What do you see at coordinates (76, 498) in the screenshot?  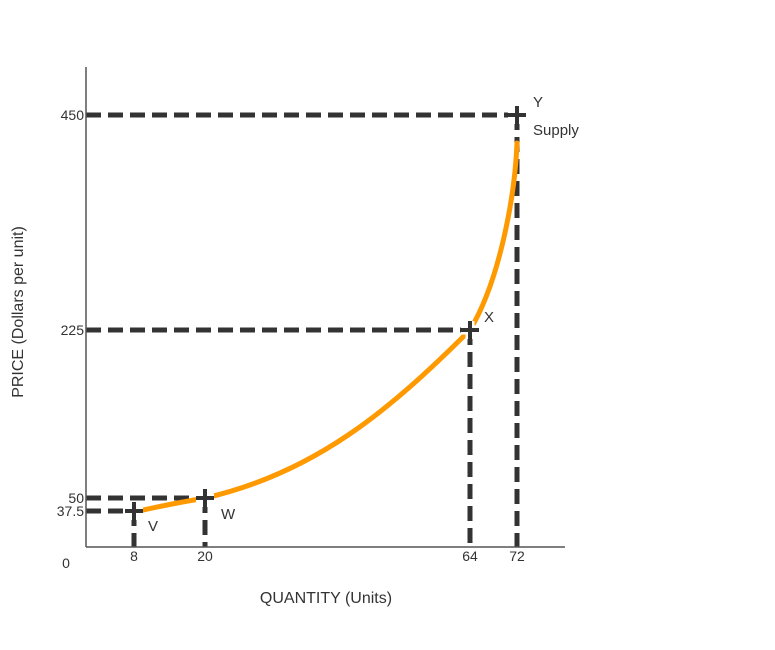 I see `y-tick-50: 50` at bounding box center [76, 498].